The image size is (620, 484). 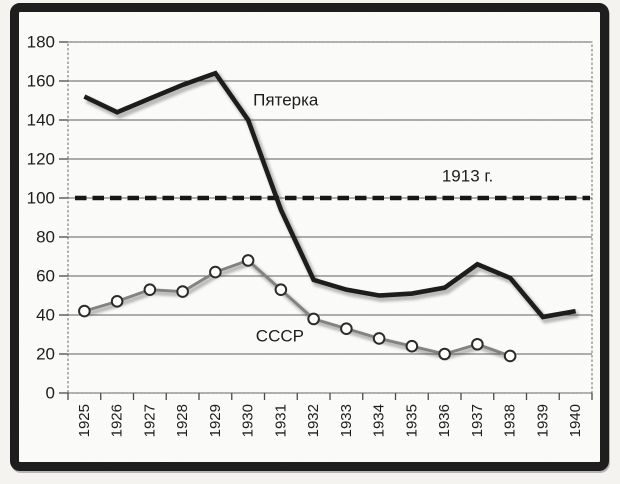 What do you see at coordinates (248, 420) in the screenshot?
I see `x-axis-tick-label: 1930` at bounding box center [248, 420].